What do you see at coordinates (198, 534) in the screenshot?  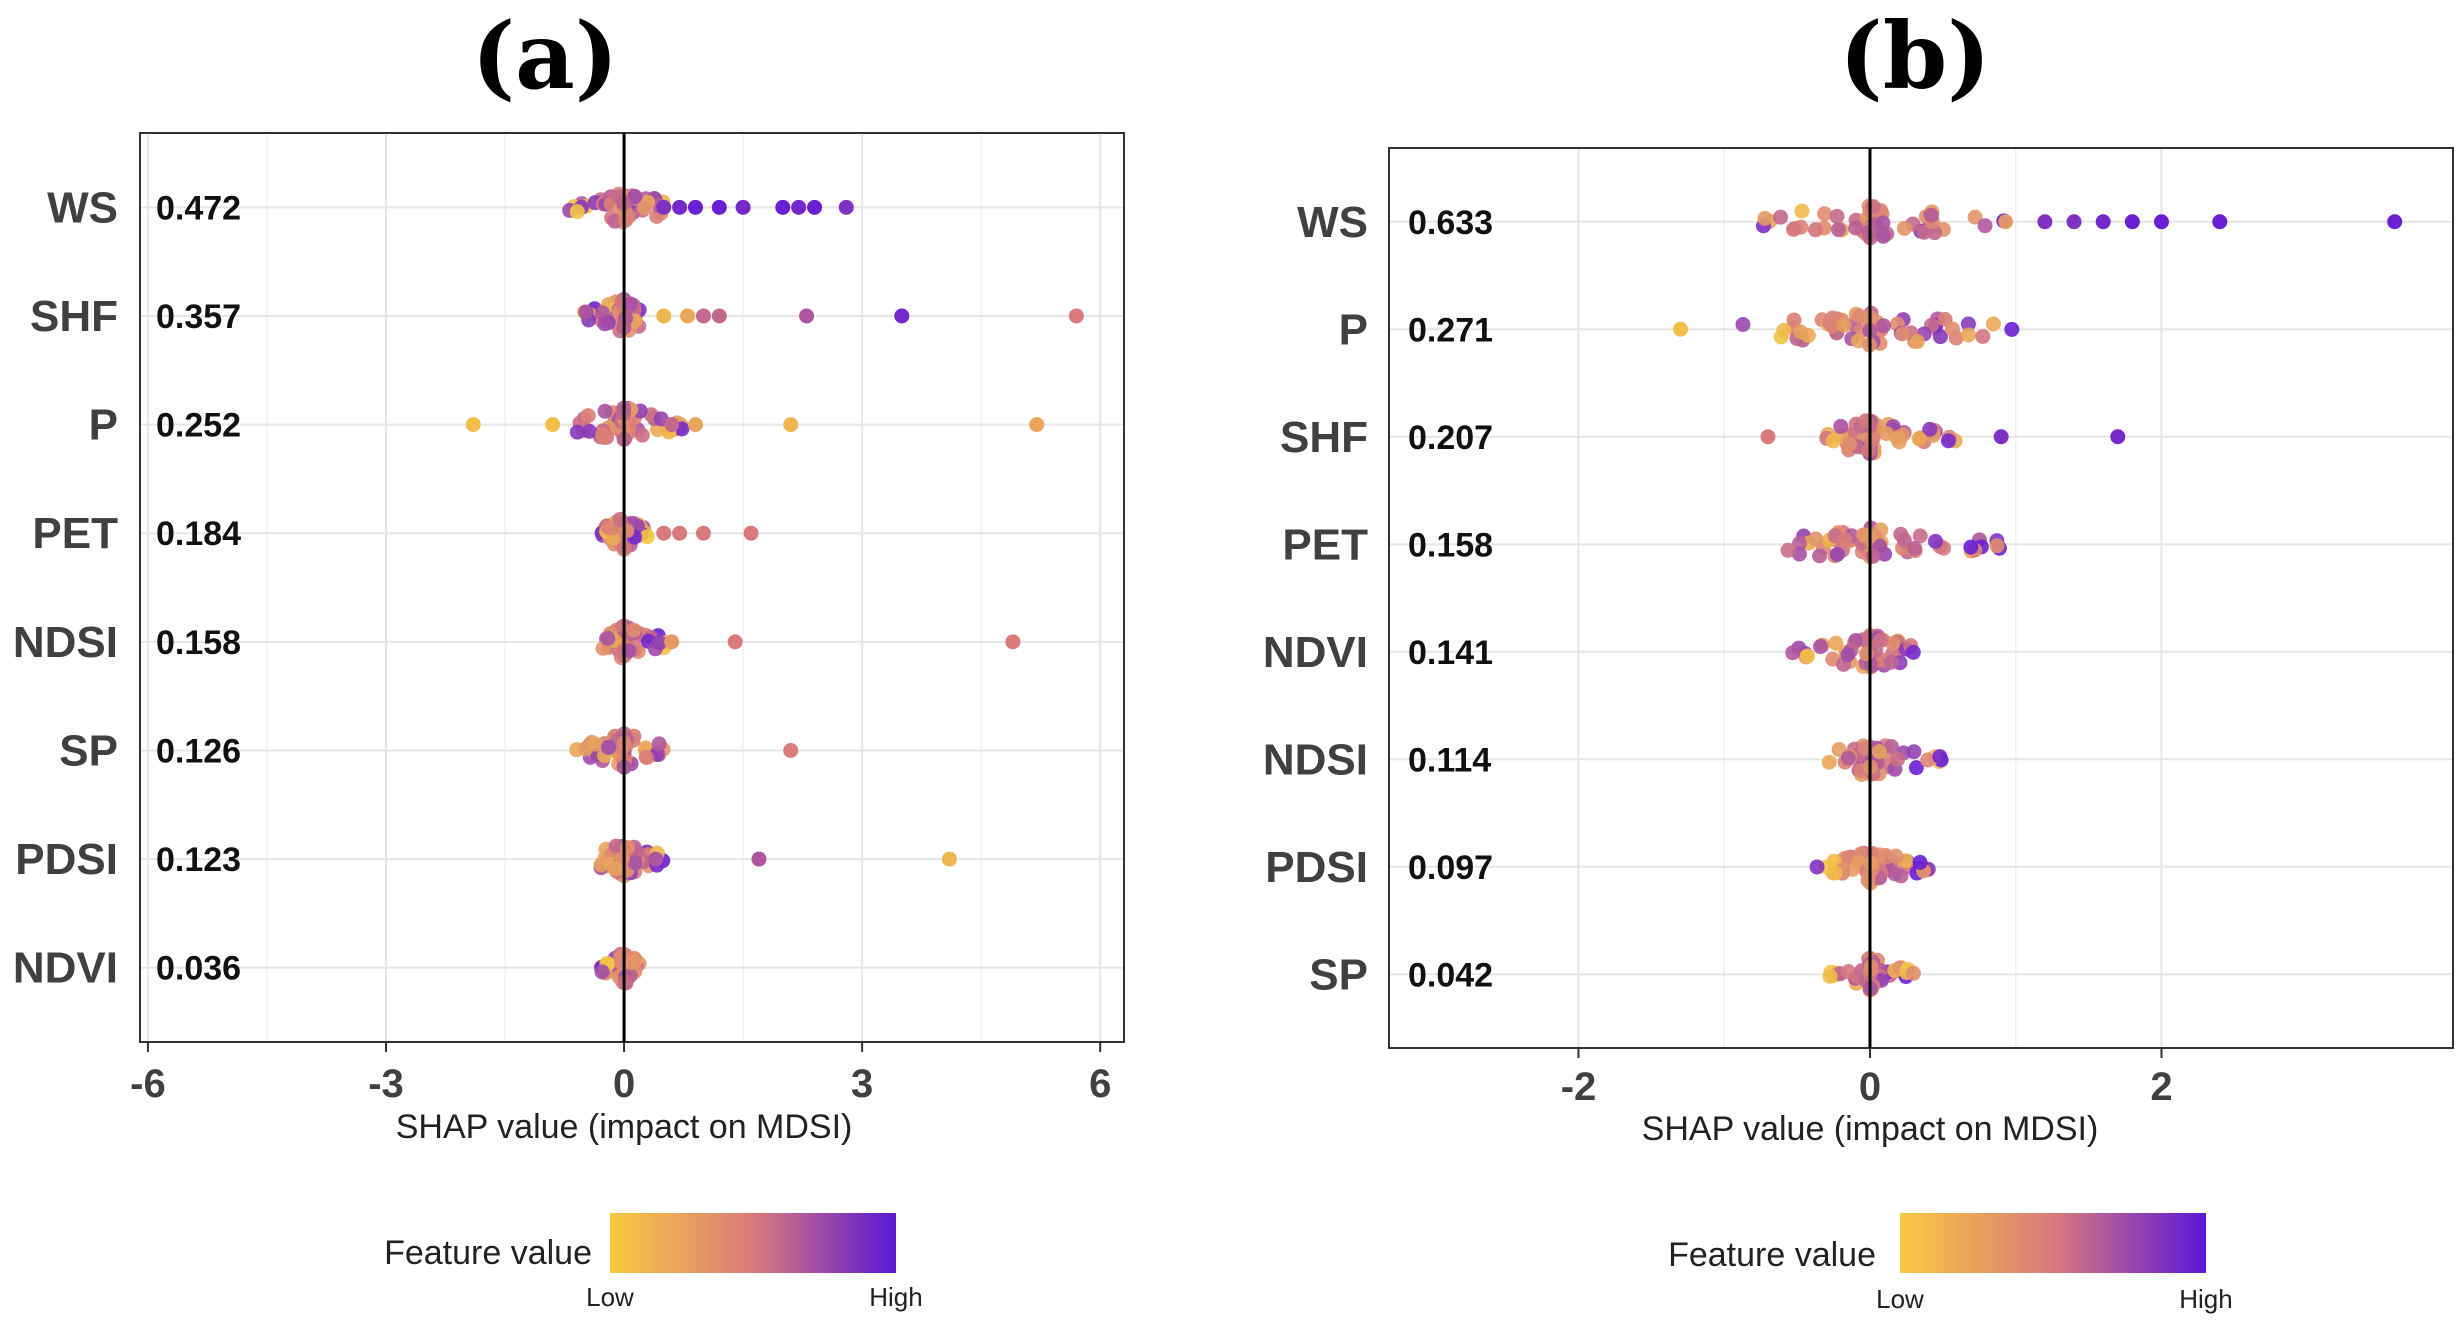 I see `feature-importance: 0.184` at bounding box center [198, 534].